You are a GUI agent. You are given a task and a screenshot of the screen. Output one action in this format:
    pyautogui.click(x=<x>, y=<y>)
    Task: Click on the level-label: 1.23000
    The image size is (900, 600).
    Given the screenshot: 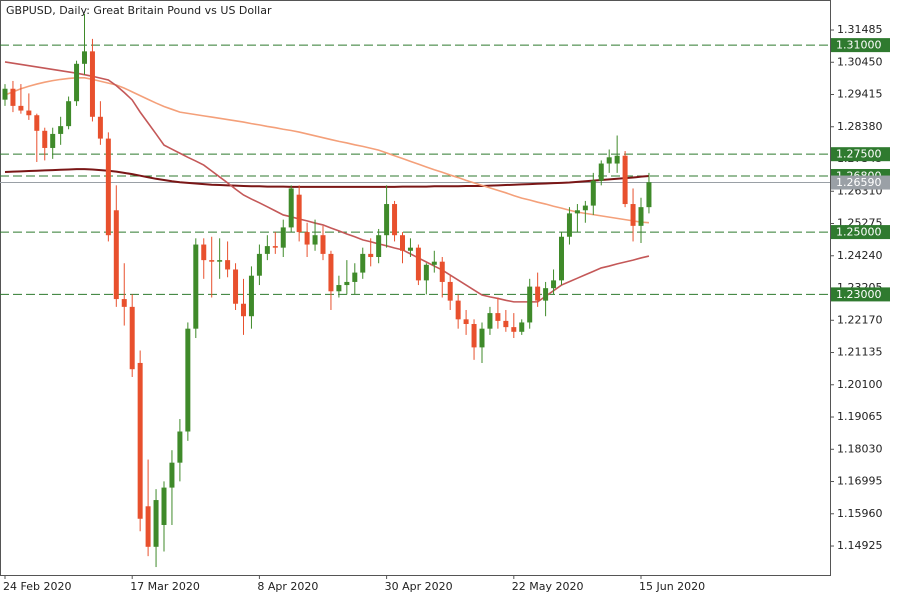 What is the action you would take?
    pyautogui.click(x=859, y=294)
    